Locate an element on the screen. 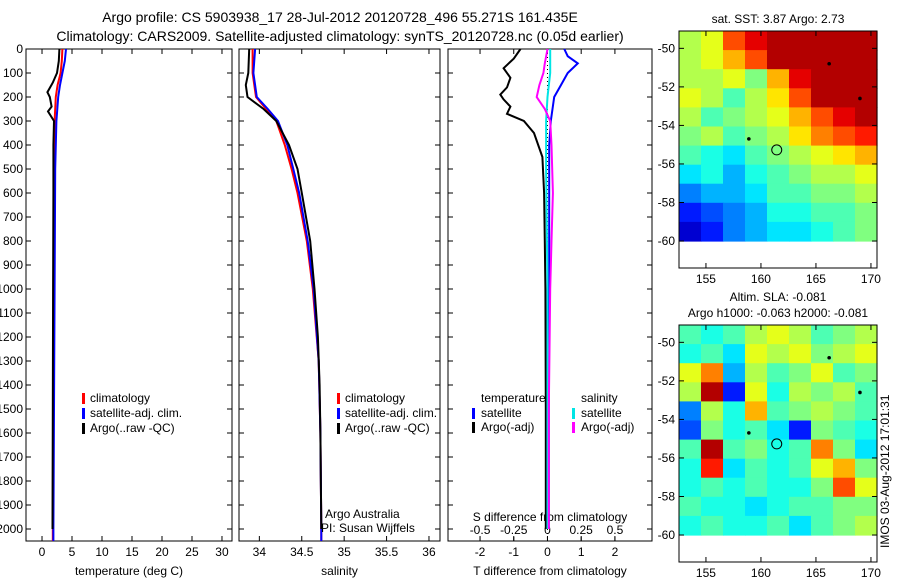 This screenshot has height=580, width=900. map-frame is located at coordinates (778, 149).